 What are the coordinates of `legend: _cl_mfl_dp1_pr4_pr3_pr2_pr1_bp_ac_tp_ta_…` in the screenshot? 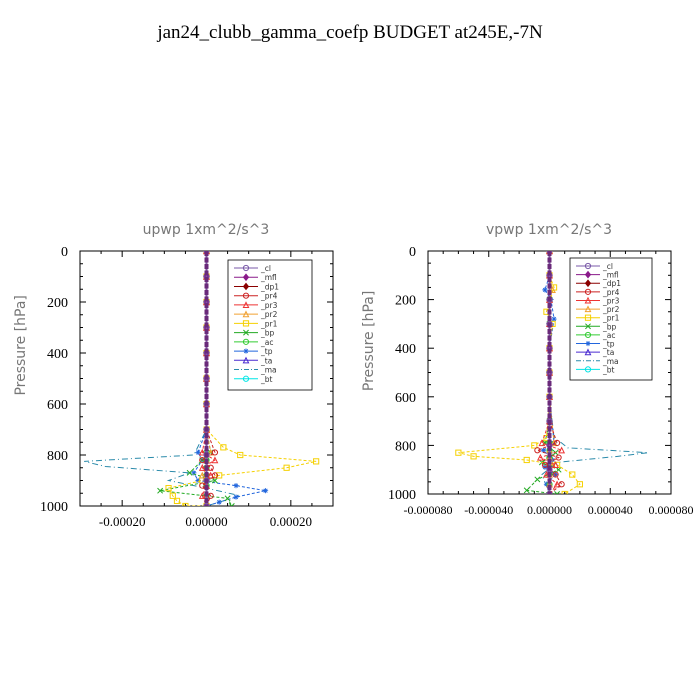 It's located at (270, 325).